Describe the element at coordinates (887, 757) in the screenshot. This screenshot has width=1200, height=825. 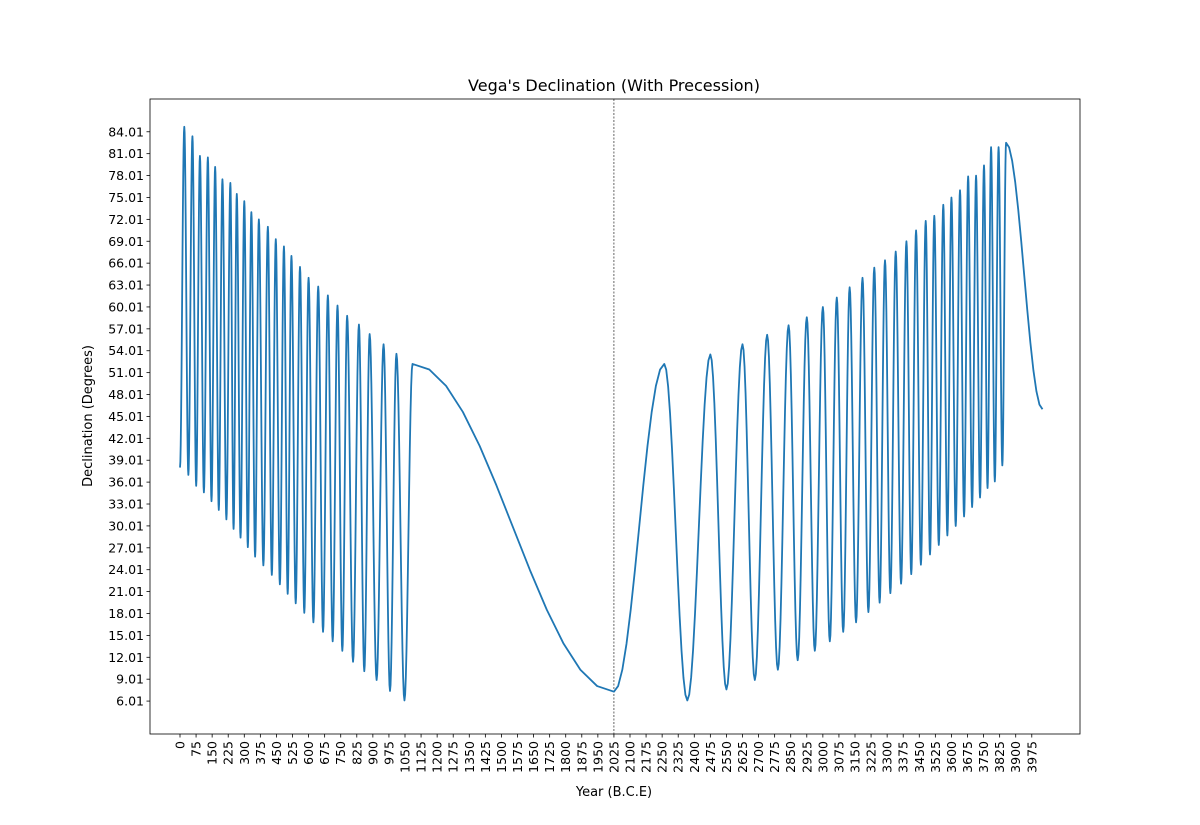
I see `x-tick-label: 3300` at that location.